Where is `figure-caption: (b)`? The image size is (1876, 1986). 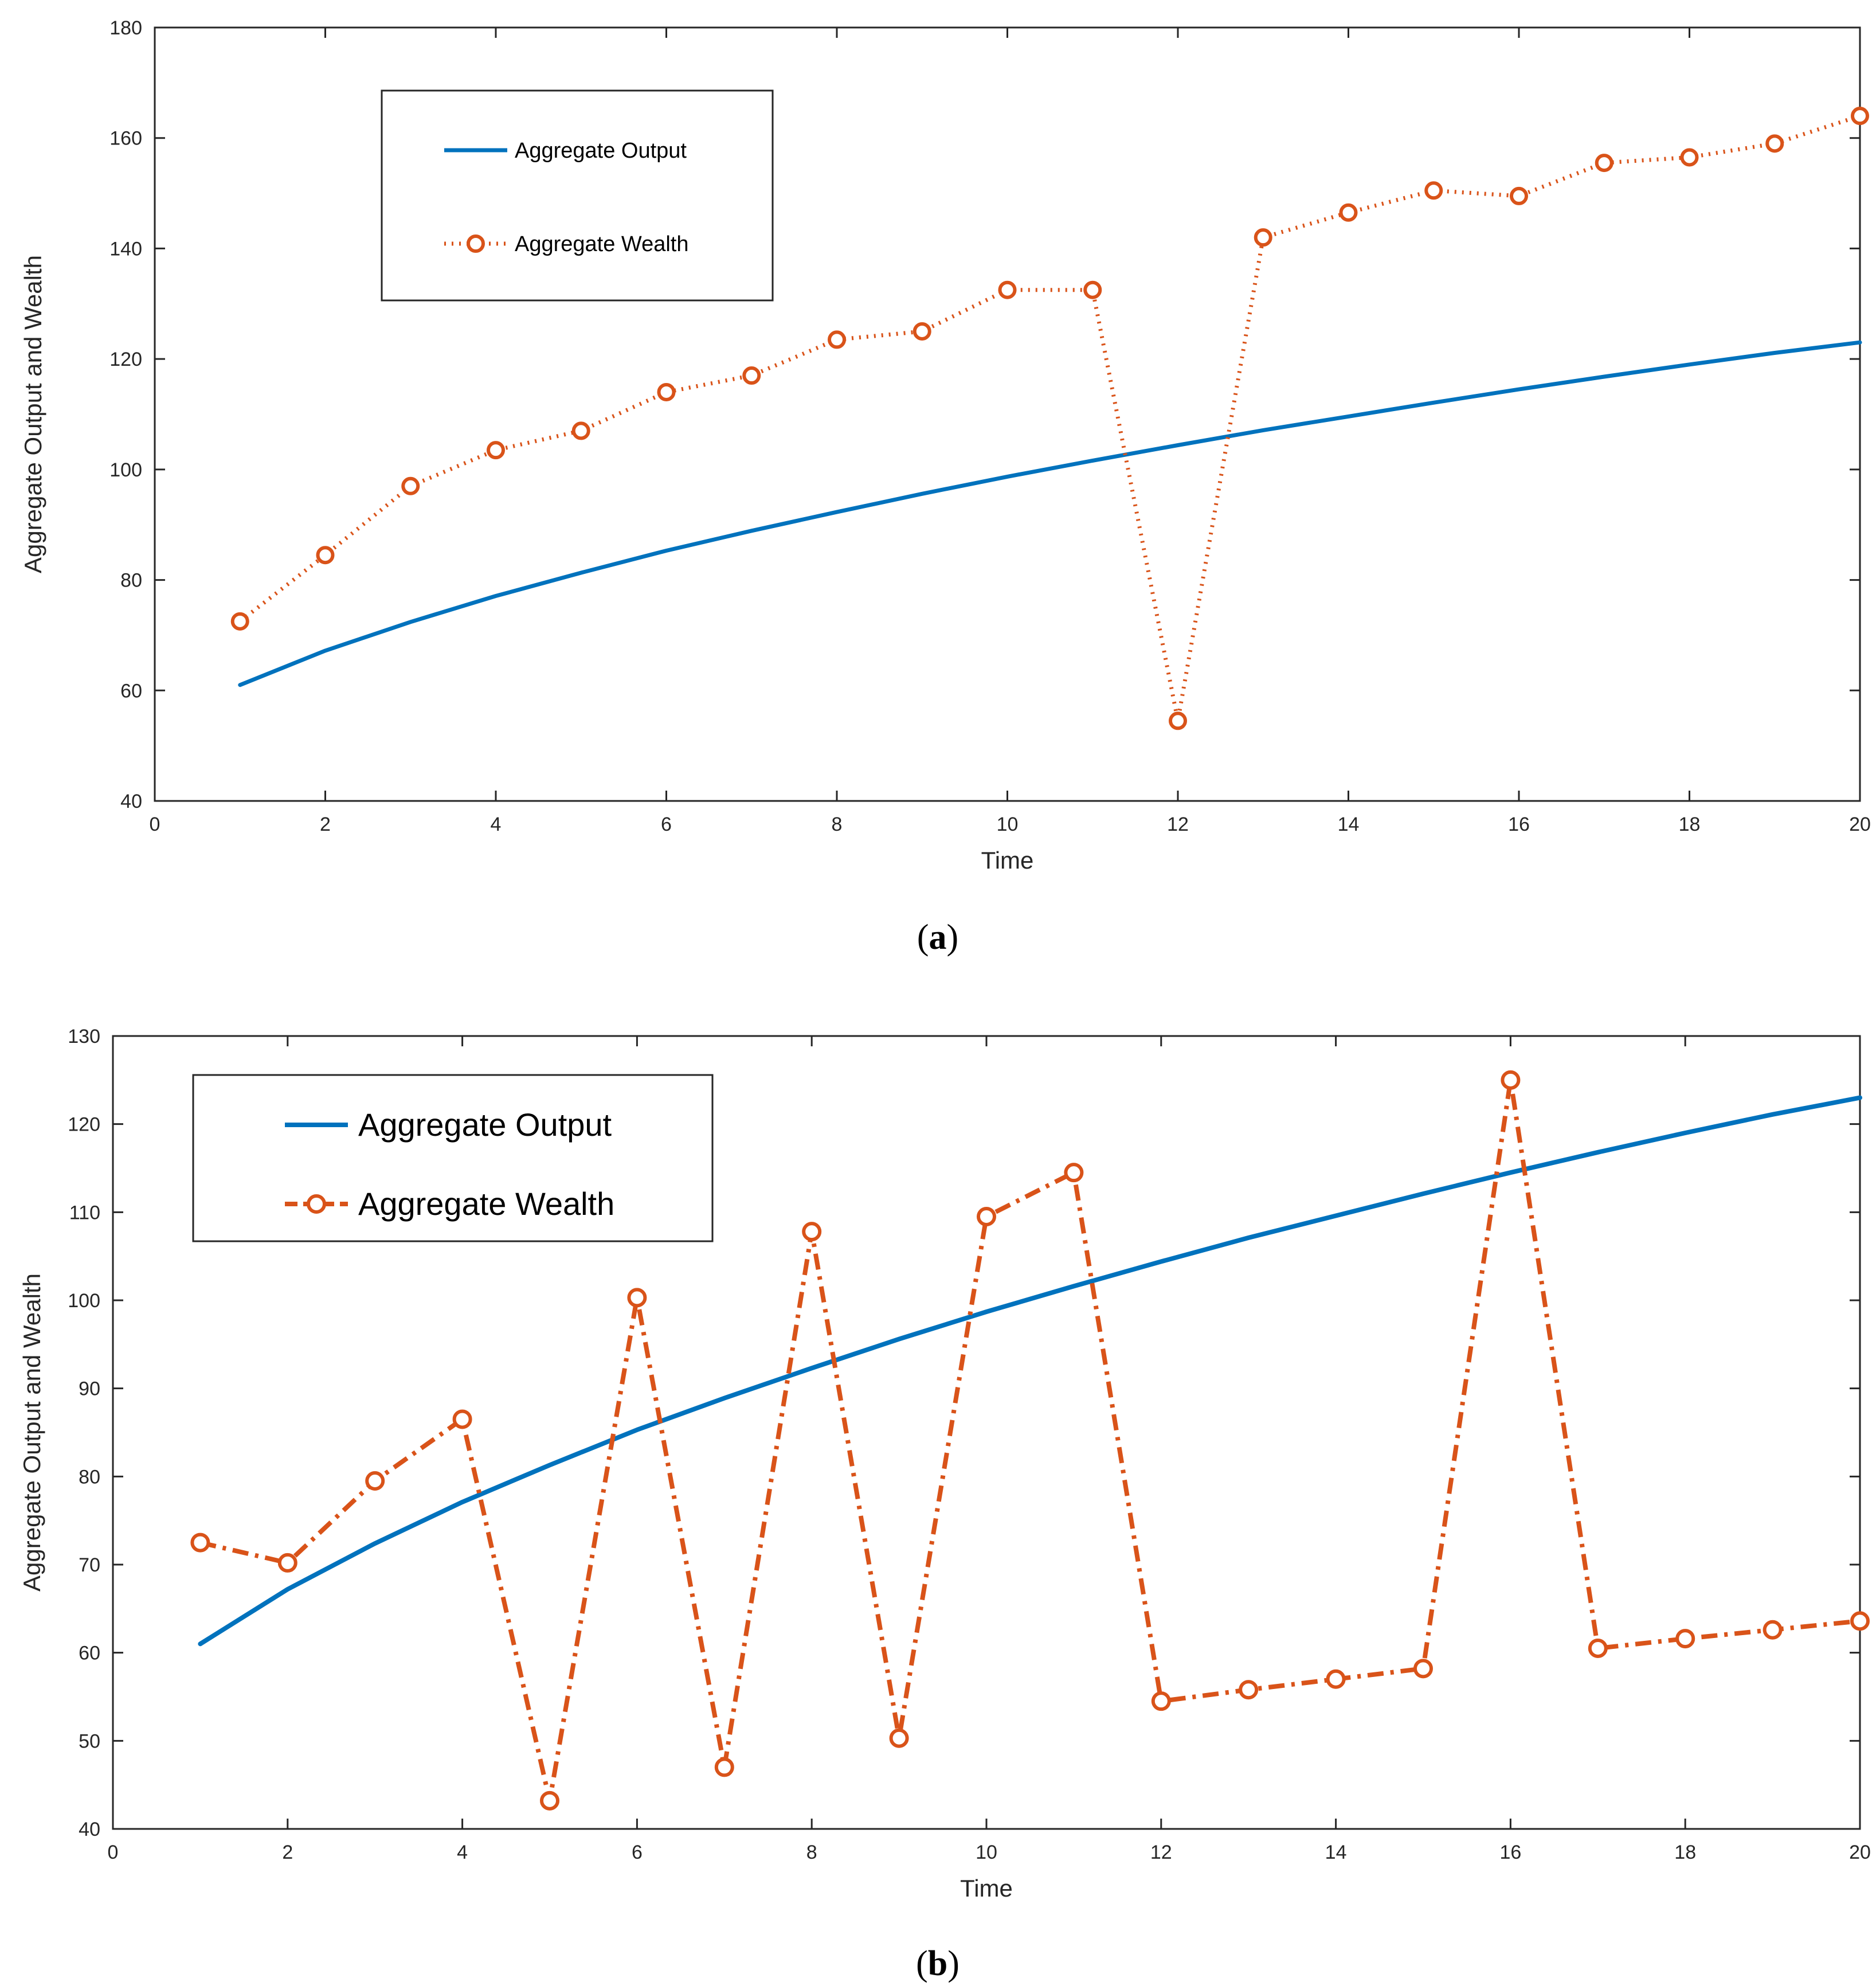 figure-caption: (b) is located at coordinates (937, 1963).